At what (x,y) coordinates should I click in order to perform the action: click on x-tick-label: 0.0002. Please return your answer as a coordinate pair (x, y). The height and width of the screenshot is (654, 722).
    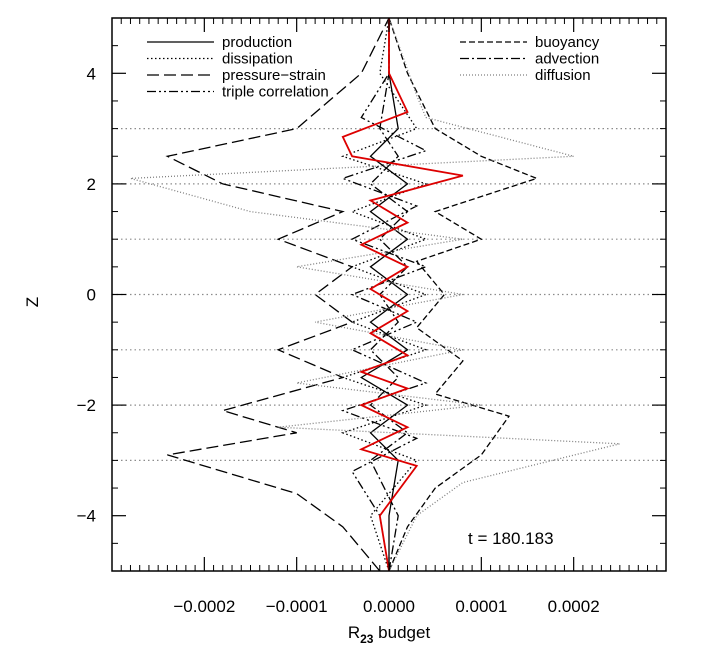
    Looking at the image, I should click on (574, 606).